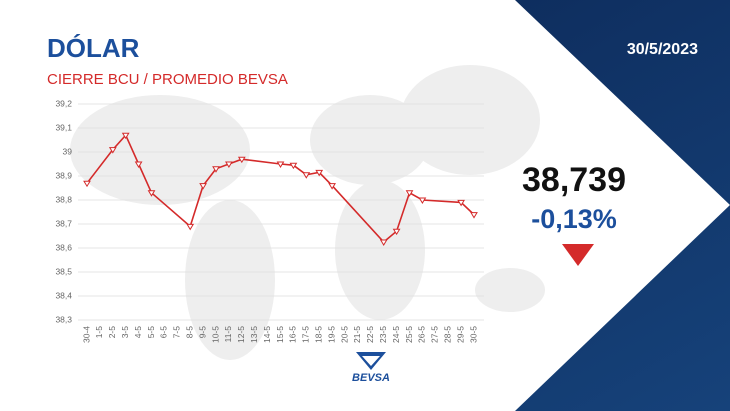  What do you see at coordinates (574, 180) in the screenshot?
I see `last-value: 38,739` at bounding box center [574, 180].